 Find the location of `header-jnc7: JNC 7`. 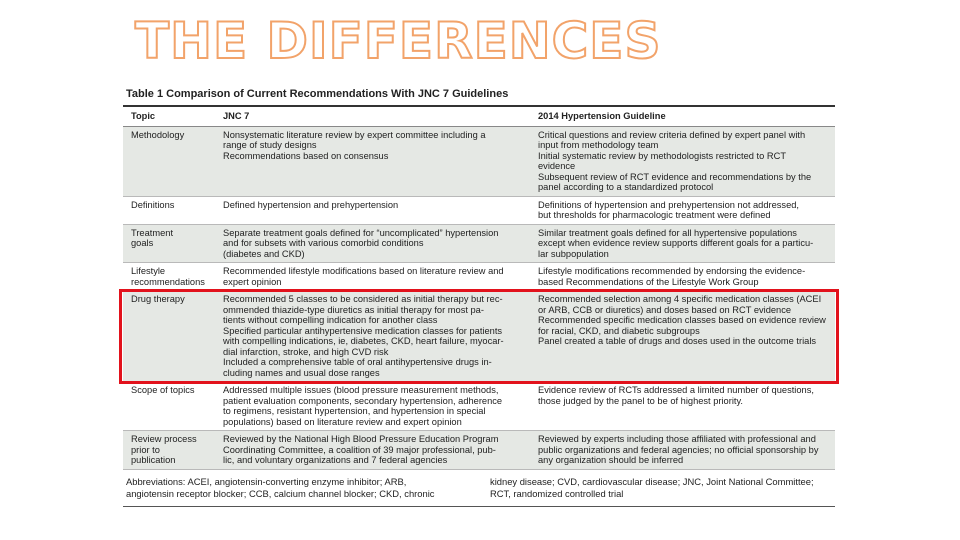

header-jnc7: JNC 7 is located at coordinates (372, 117).